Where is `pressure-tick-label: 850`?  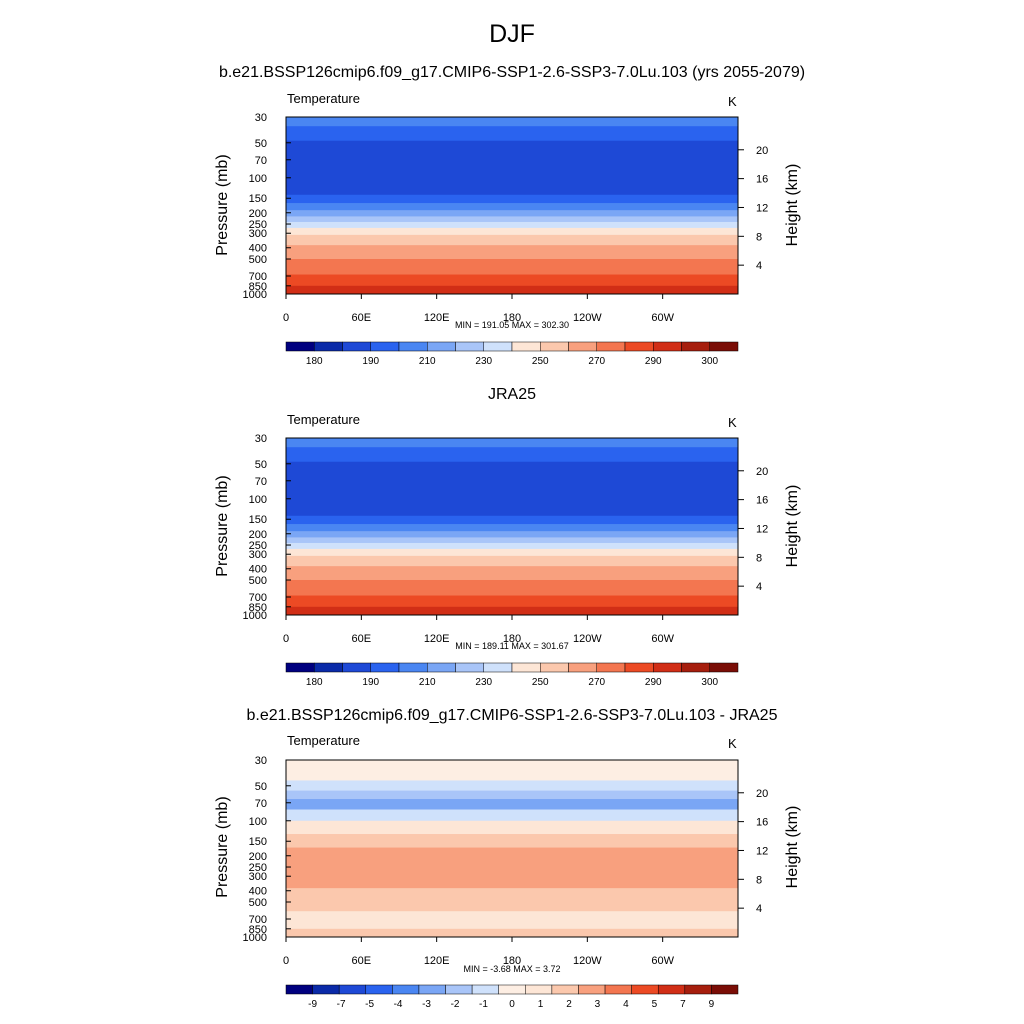
pressure-tick-label: 850 is located at coordinates (258, 930).